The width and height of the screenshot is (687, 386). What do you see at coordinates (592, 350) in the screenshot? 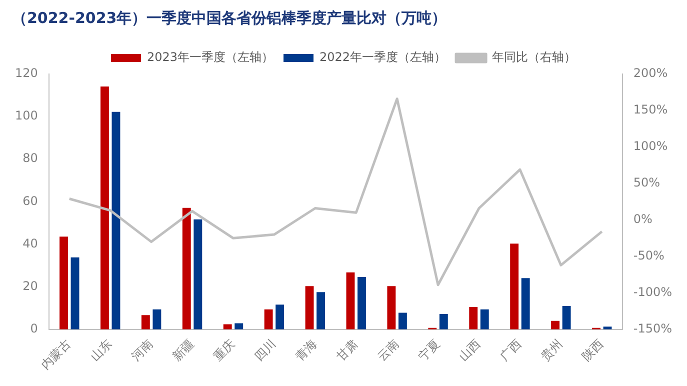
I see `x-tick-label: 陕西` at bounding box center [592, 350].